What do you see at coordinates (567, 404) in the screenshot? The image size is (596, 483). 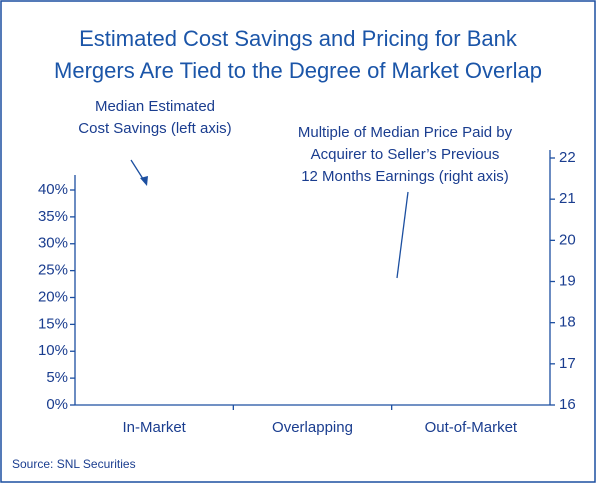 I see `y2-tick-label: 16` at bounding box center [567, 404].